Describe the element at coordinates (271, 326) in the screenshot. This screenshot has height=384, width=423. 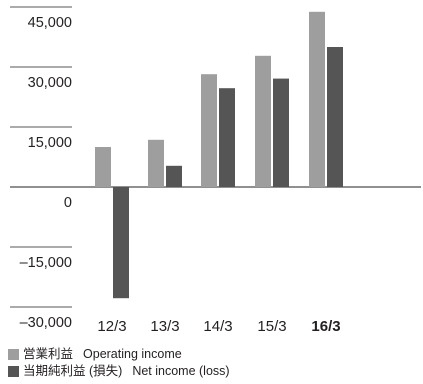
I see `x-category-label: 15/3` at that location.